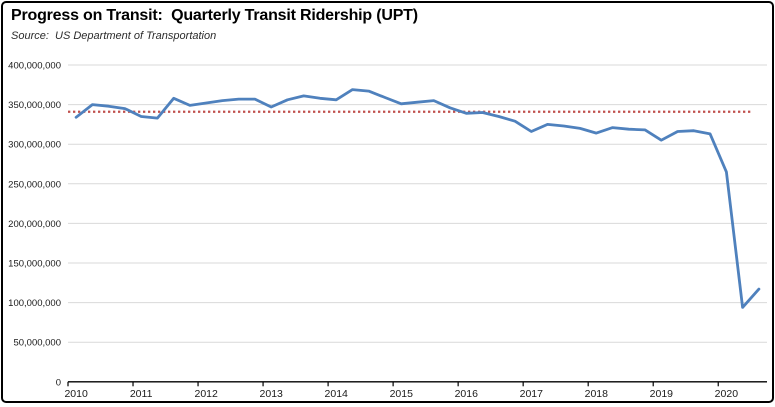  I want to click on x-axis-tick-label: 2016, so click(467, 394).